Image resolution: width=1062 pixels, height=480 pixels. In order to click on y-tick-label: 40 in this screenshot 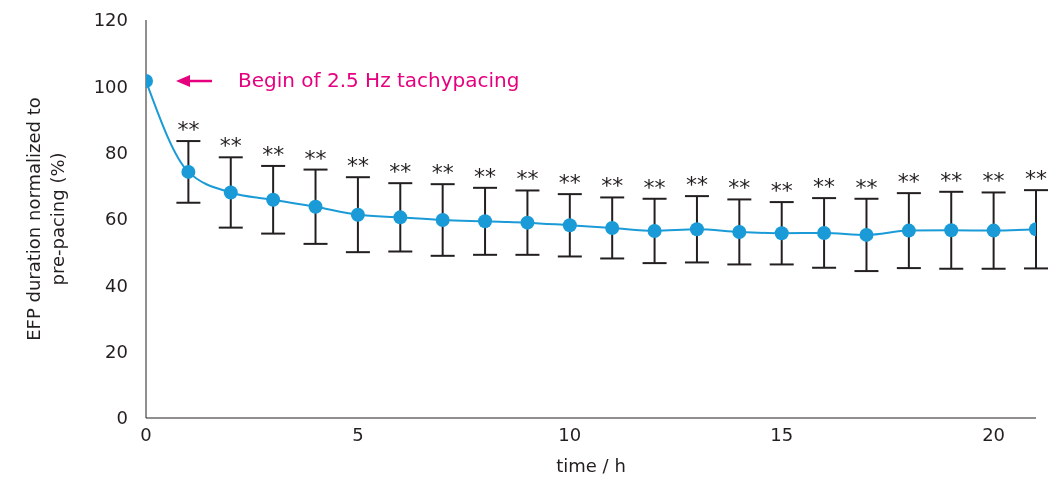, I will do `click(116, 285)`.